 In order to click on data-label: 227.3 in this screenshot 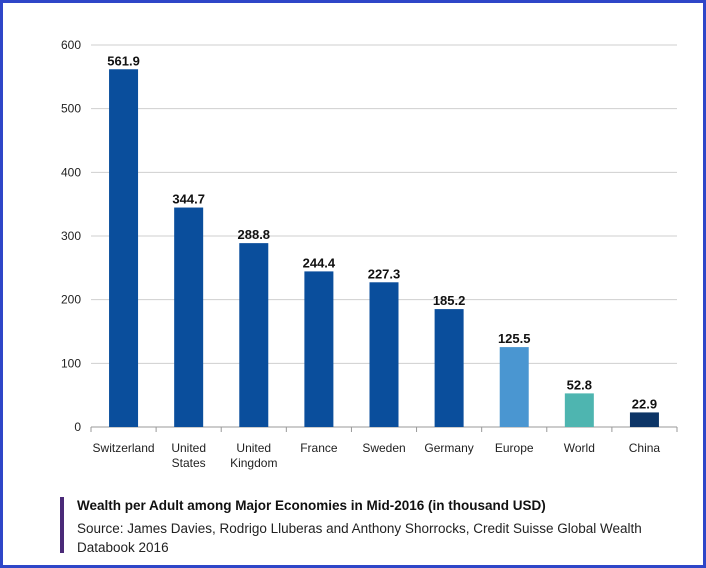, I will do `click(384, 273)`.